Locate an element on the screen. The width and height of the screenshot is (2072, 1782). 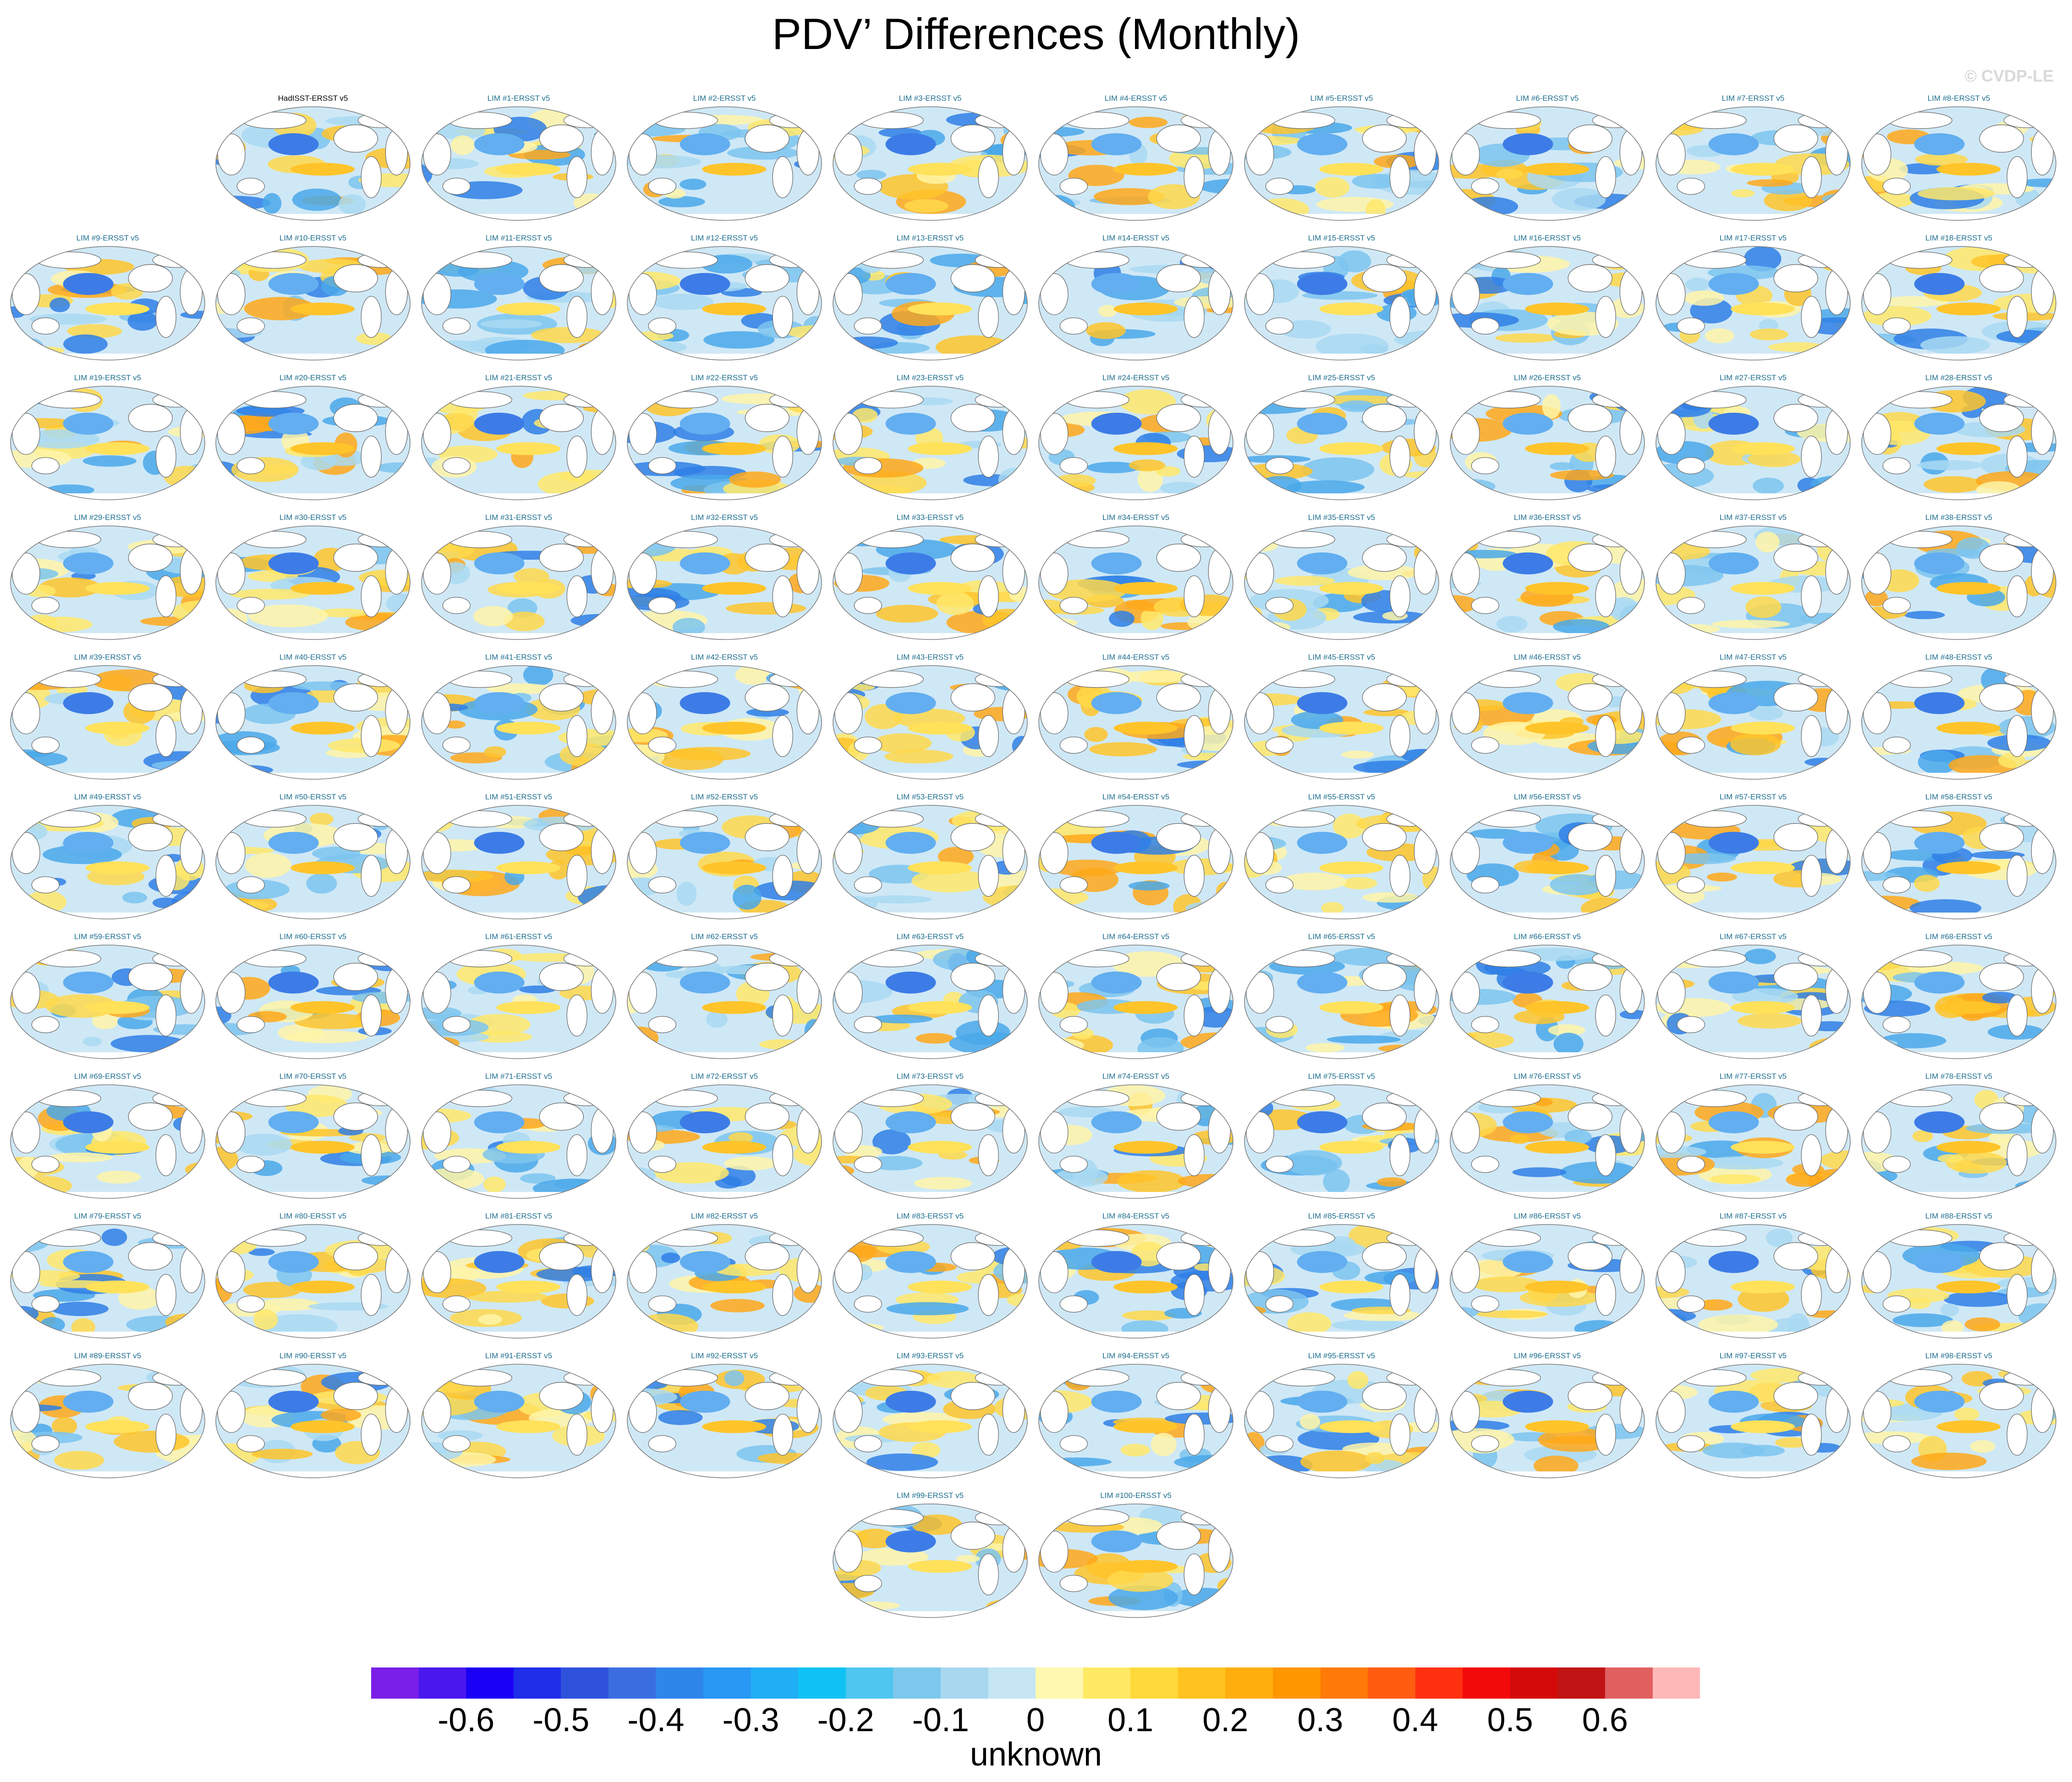
map-panel: LIM #33-ERSST v5 is located at coordinates (930, 579).